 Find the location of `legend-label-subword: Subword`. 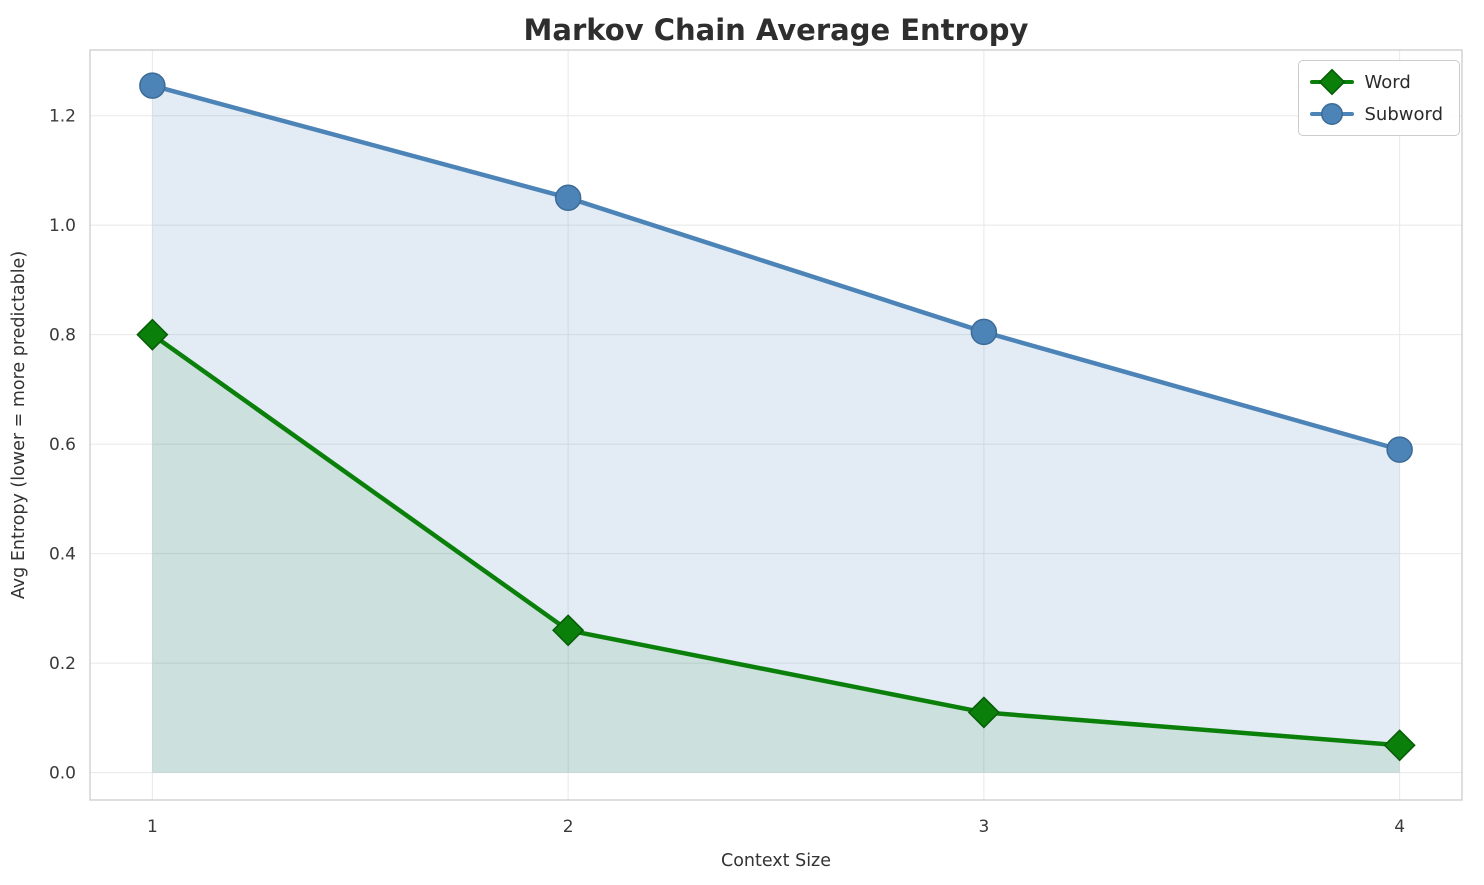

legend-label-subword: Subword is located at coordinates (1403, 114).